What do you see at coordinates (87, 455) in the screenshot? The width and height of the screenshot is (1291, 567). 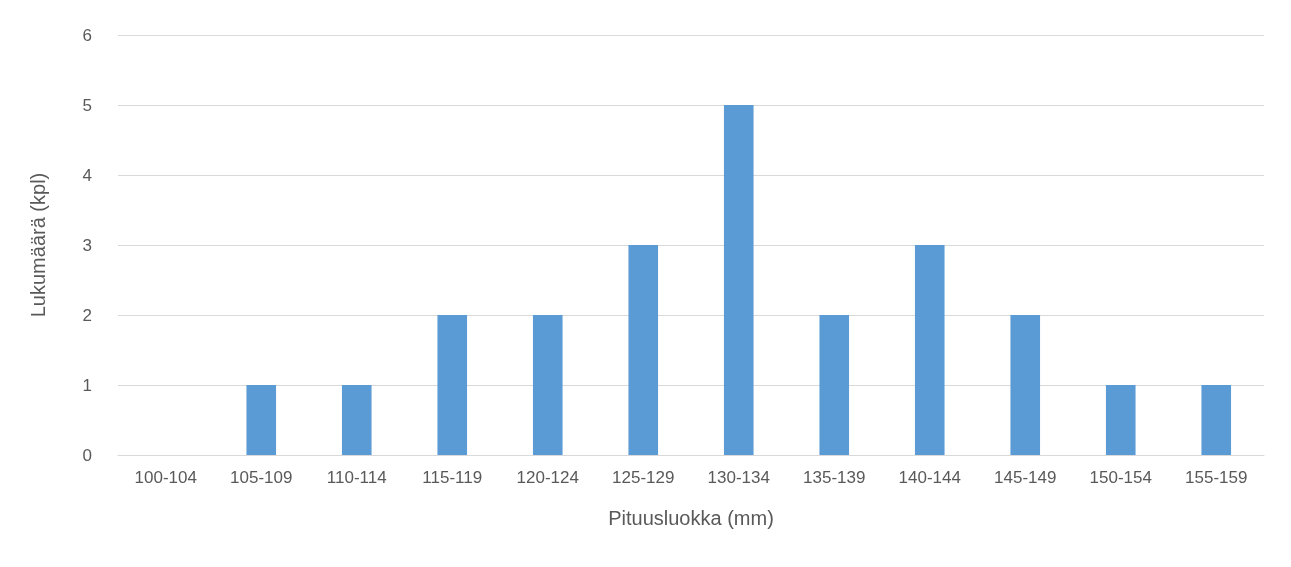 I see `y-tick-label: 0` at bounding box center [87, 455].